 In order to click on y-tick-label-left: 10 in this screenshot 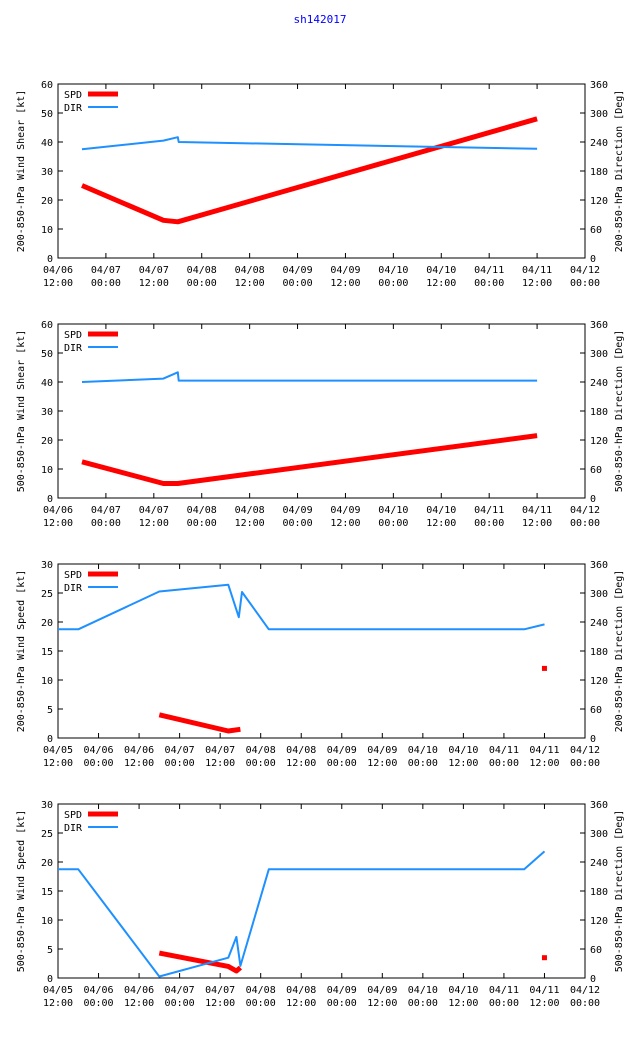, I will do `click(47, 681)`.